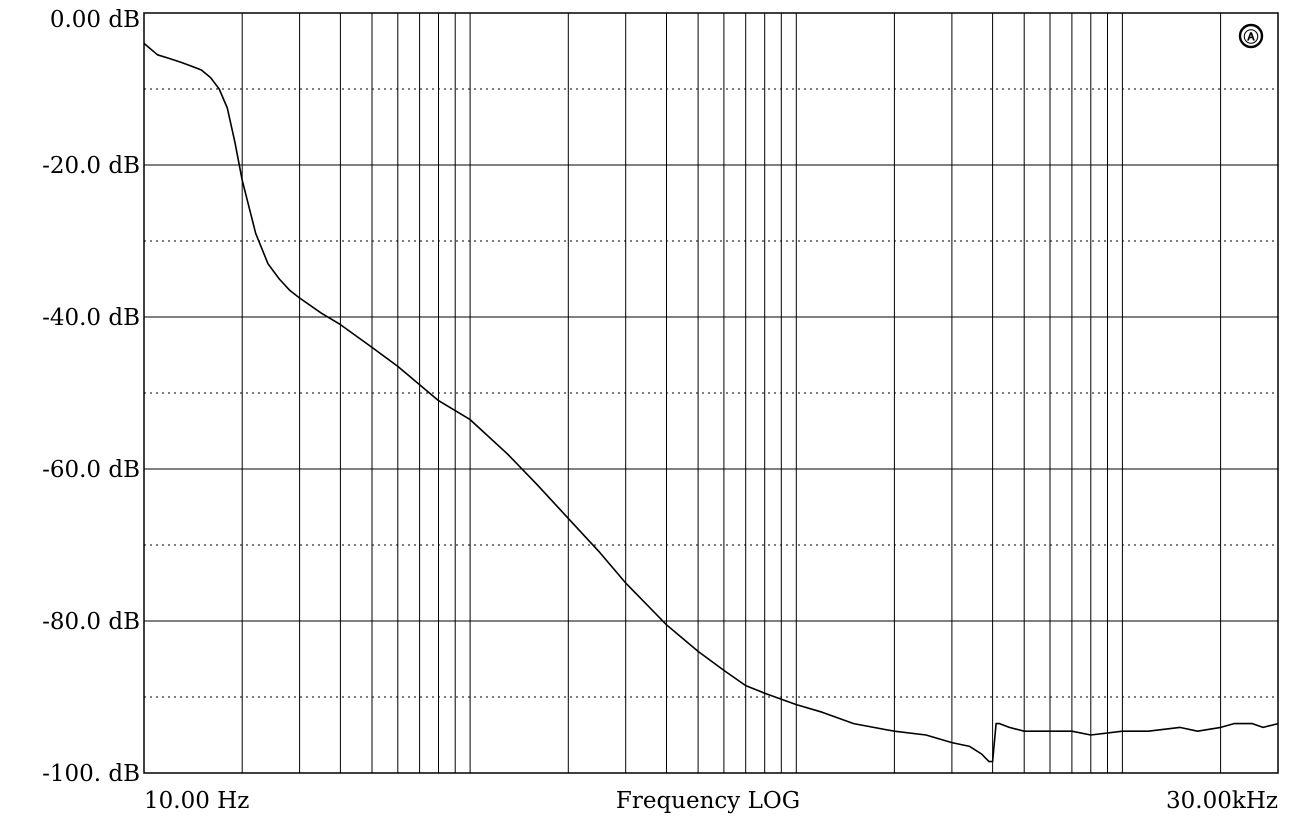 The image size is (1292, 817). What do you see at coordinates (95, 20) in the screenshot?
I see `y-tick-label: 0.00 dB` at bounding box center [95, 20].